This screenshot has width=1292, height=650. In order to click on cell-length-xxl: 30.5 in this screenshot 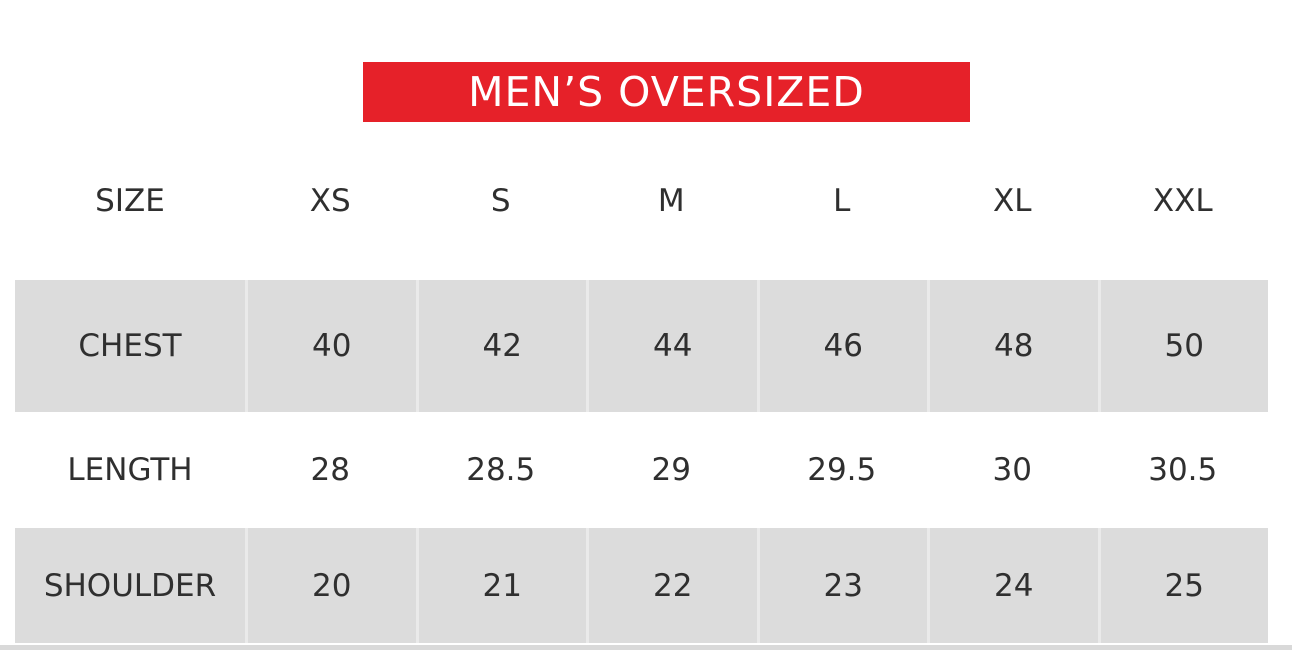, I will do `click(1183, 470)`.